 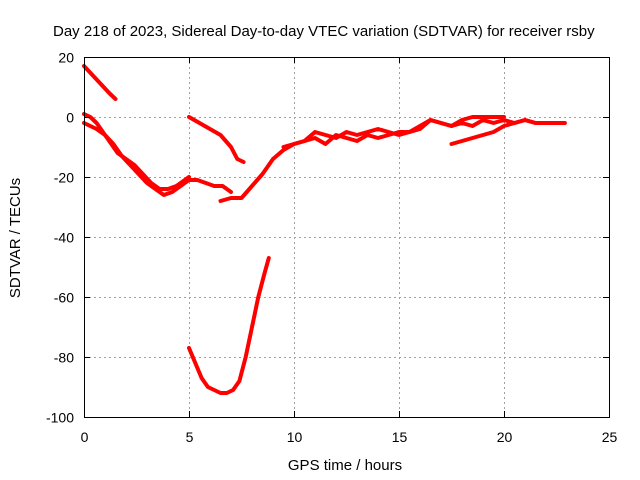 What do you see at coordinates (295, 437) in the screenshot?
I see `x-tick-label: 10` at bounding box center [295, 437].